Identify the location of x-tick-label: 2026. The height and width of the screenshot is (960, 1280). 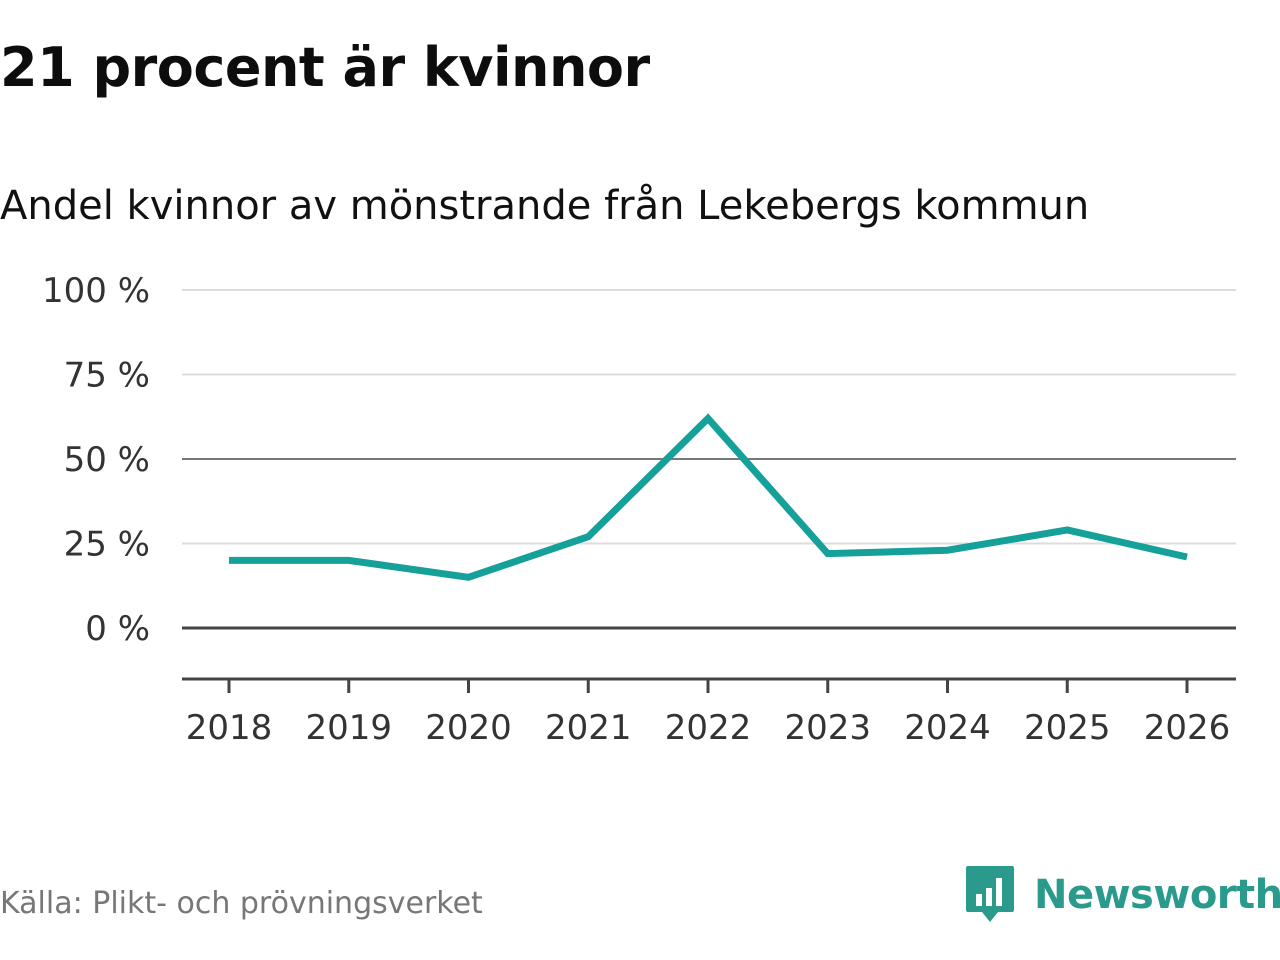
(1187, 728).